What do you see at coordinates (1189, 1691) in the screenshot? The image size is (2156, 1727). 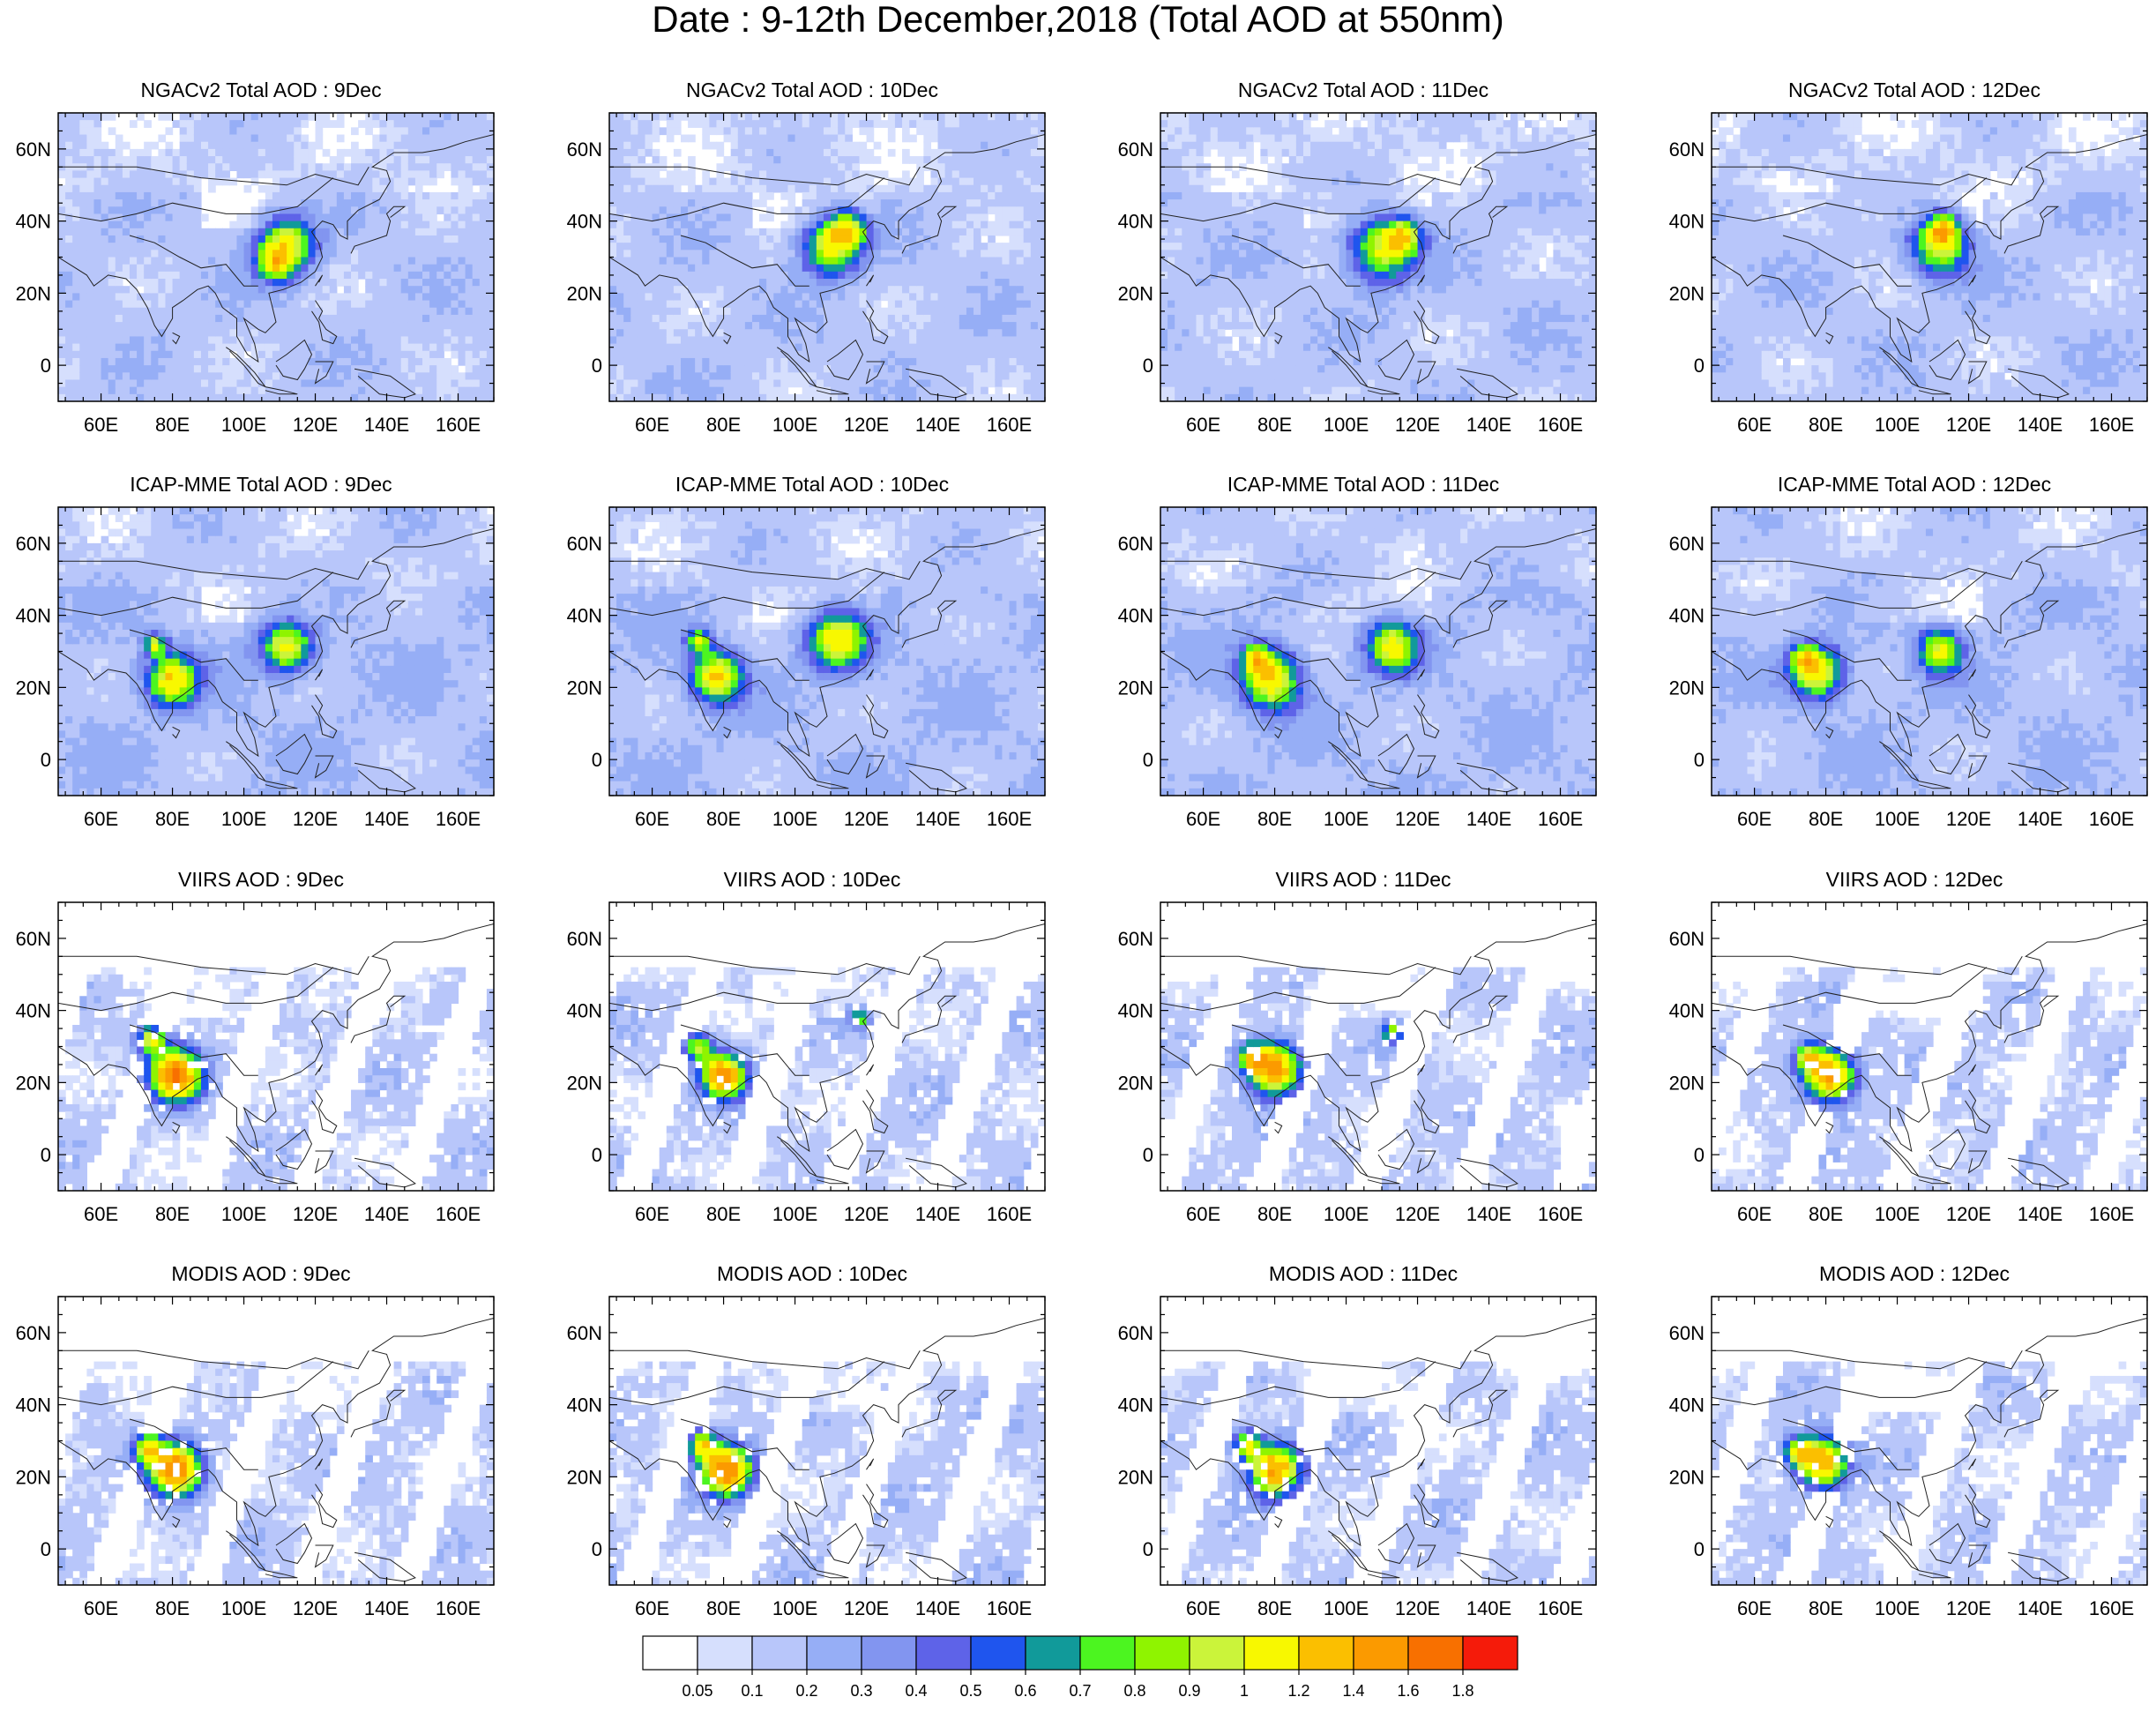 I see `colorbar-label: 0.9` at bounding box center [1189, 1691].